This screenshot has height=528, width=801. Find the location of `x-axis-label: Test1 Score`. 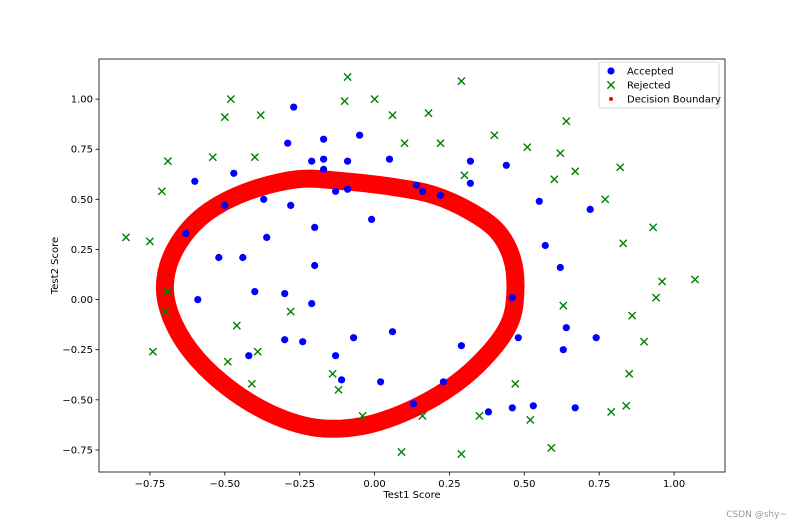

x-axis-label: Test1 Score is located at coordinates (411, 495).